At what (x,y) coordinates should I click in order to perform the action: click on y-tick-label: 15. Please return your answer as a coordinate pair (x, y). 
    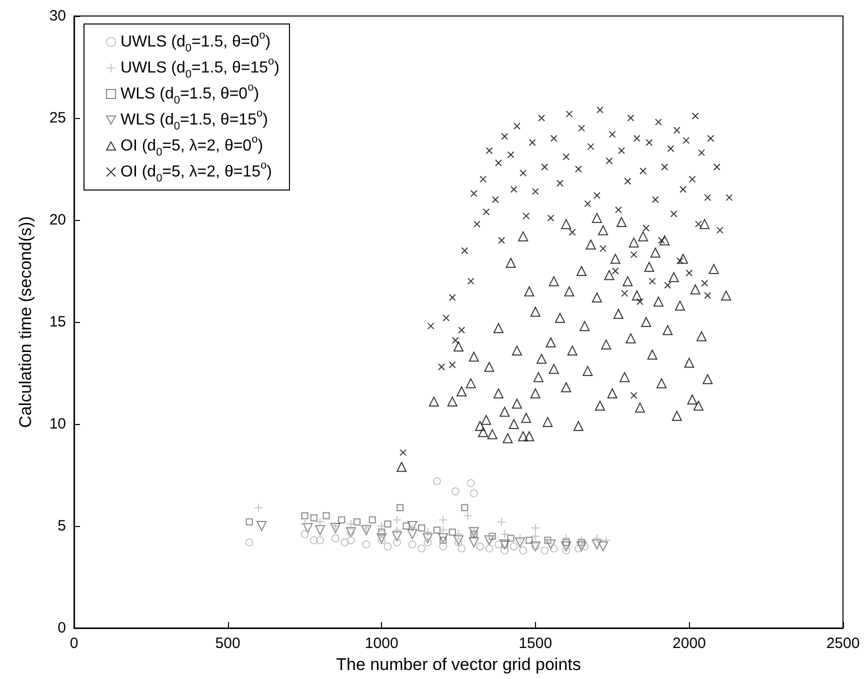
    Looking at the image, I should click on (57, 322).